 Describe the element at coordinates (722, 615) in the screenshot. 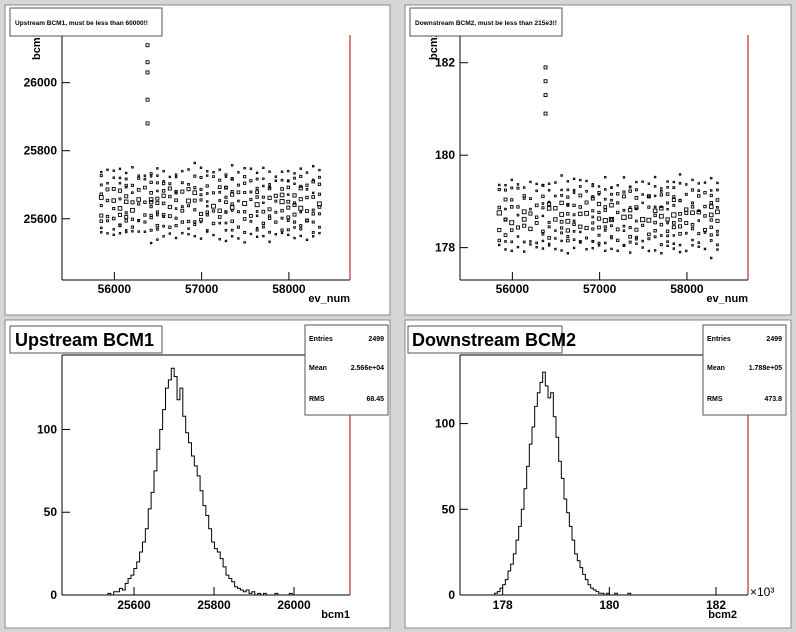

I see `x-axis-label: bcm2` at that location.